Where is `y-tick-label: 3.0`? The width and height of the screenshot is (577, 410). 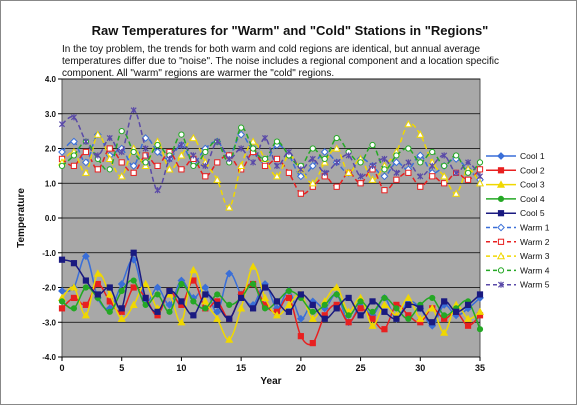
y-tick-label: 3.0 is located at coordinates (51, 114).